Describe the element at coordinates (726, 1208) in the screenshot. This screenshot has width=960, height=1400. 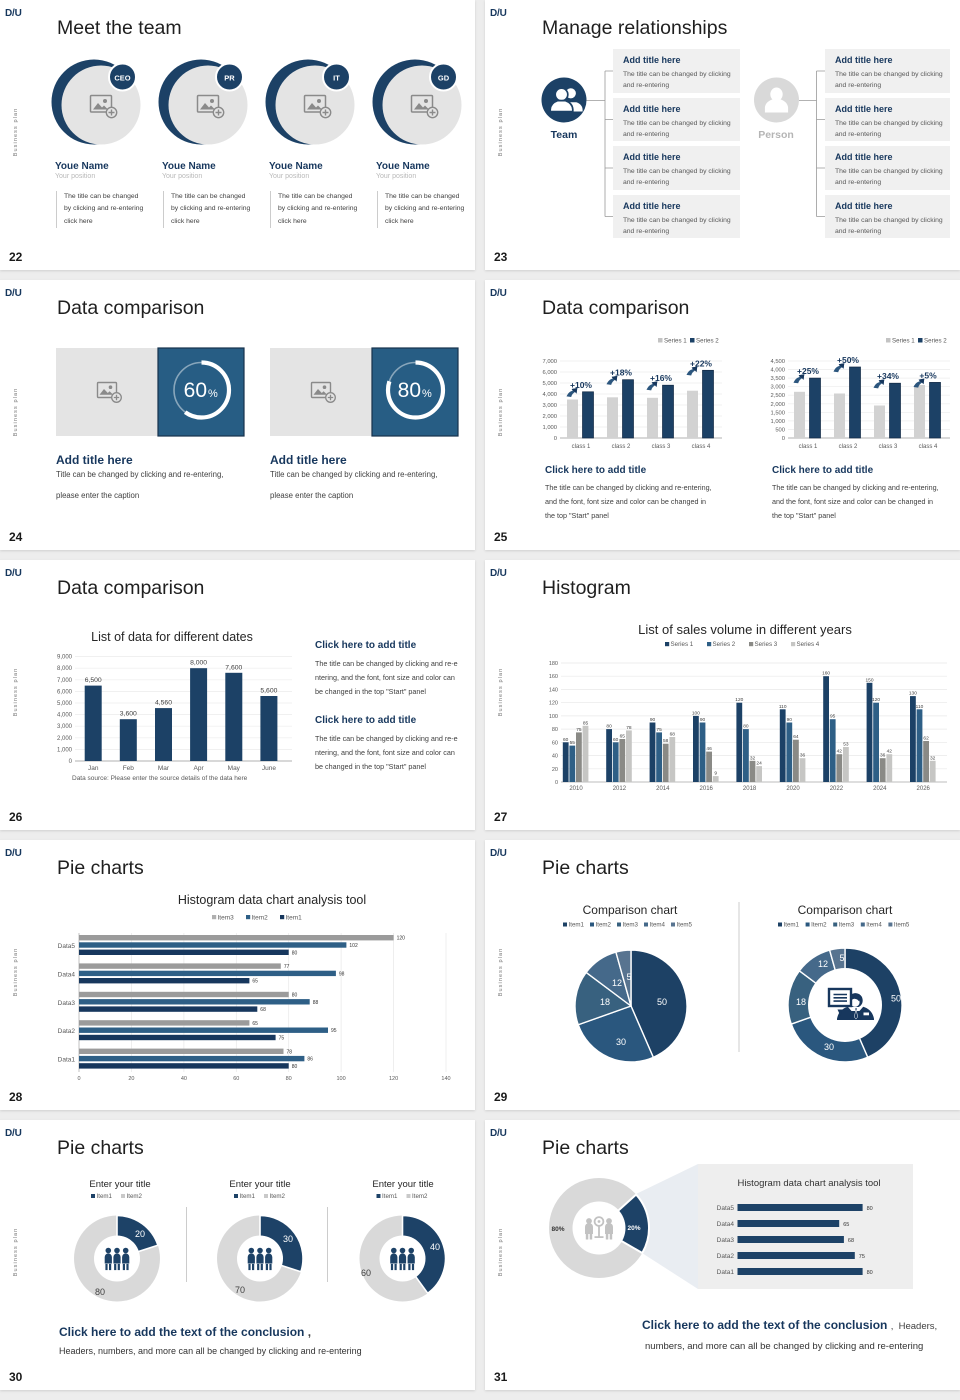
I see `svg-text: Data5` at that location.